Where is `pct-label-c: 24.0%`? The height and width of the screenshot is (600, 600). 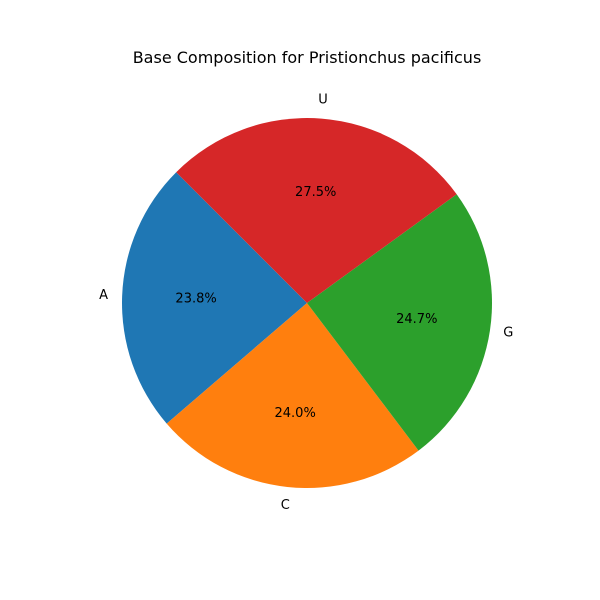
pct-label-c: 24.0% is located at coordinates (295, 413).